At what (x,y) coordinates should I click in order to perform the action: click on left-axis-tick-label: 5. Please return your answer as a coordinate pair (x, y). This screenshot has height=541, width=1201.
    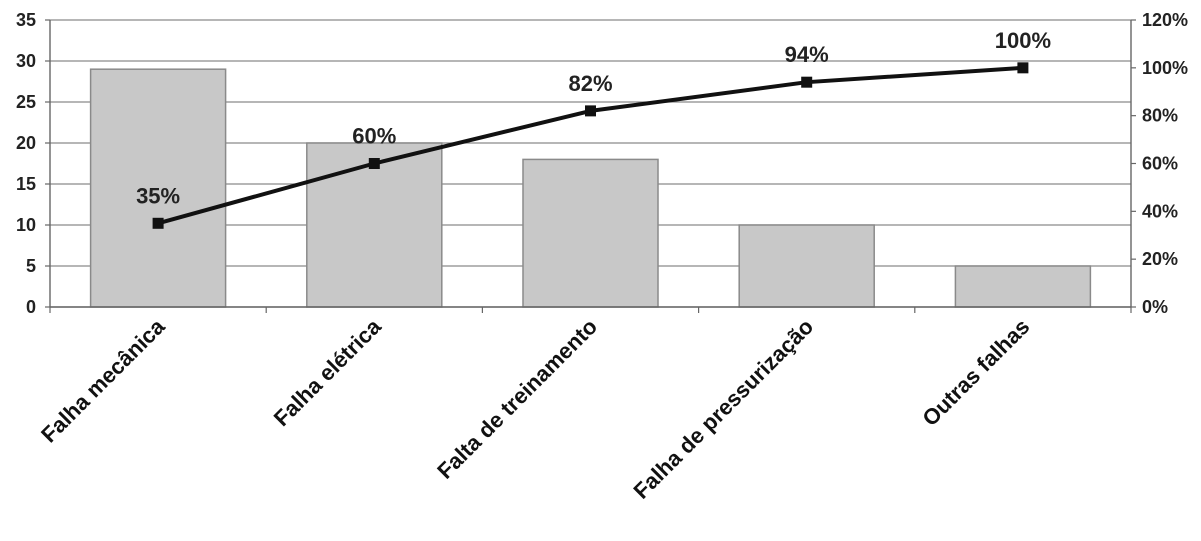
    Looking at the image, I should click on (31, 266).